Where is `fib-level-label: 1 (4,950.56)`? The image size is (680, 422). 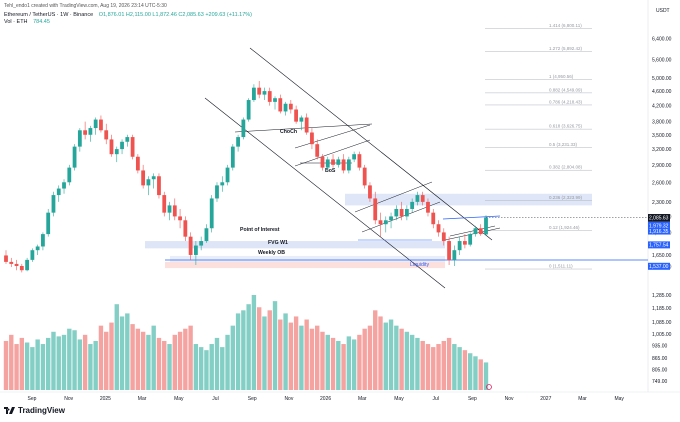 fib-level-label: 1 (4,950.56) is located at coordinates (561, 76).